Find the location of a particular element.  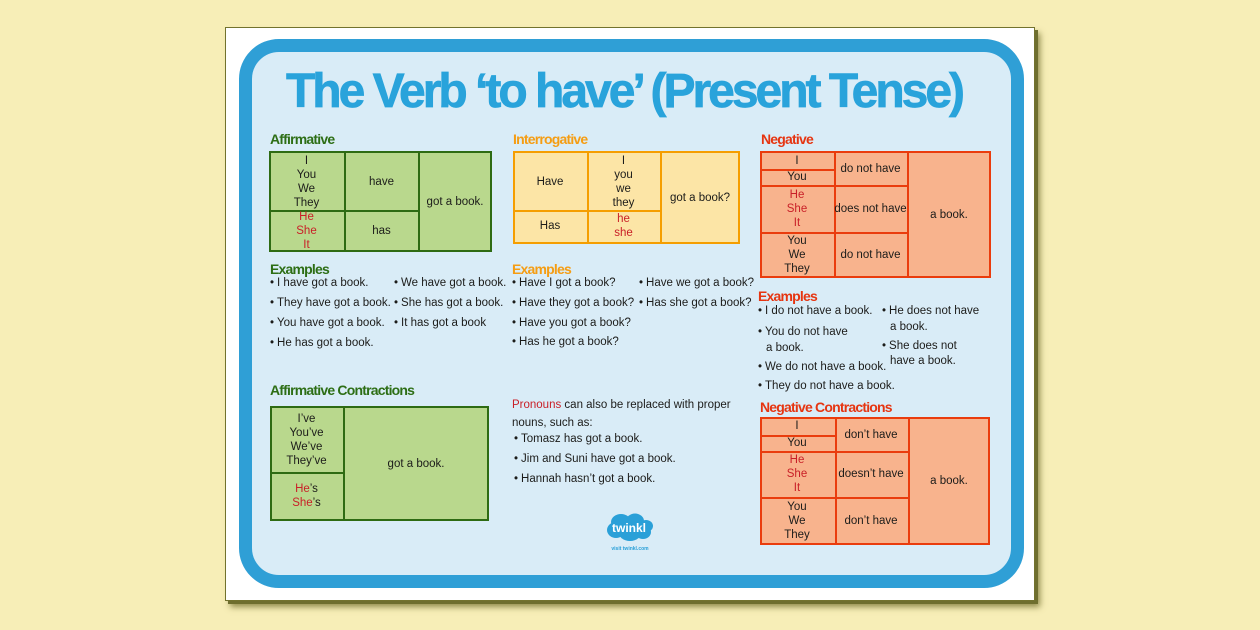

svg-text: visit twinkl.com is located at coordinates (630, 549).